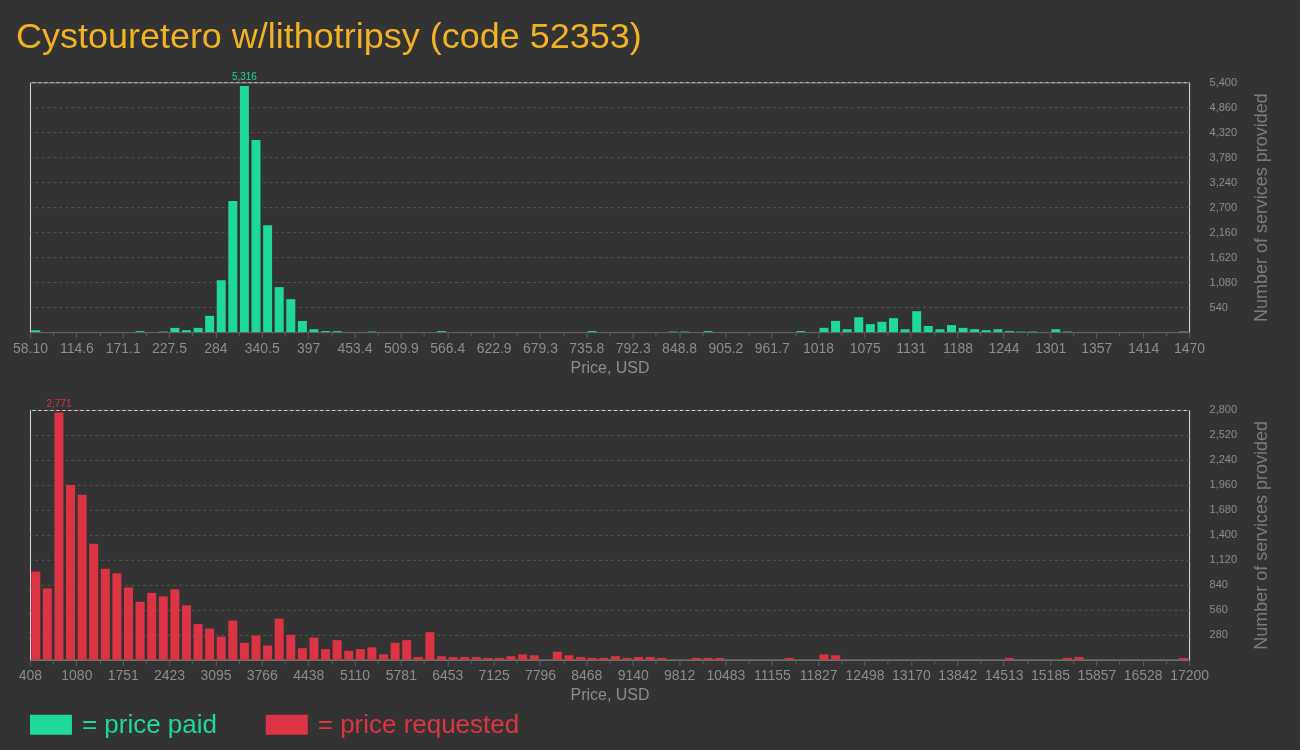 Image resolution: width=1300 pixels, height=750 pixels. What do you see at coordinates (59, 403) in the screenshot?
I see `data-label: 2,771` at bounding box center [59, 403].